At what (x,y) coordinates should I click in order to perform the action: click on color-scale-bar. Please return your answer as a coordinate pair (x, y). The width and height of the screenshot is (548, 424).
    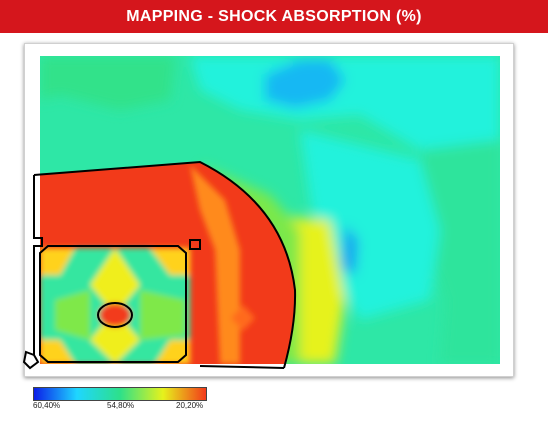
    Looking at the image, I should click on (120, 394).